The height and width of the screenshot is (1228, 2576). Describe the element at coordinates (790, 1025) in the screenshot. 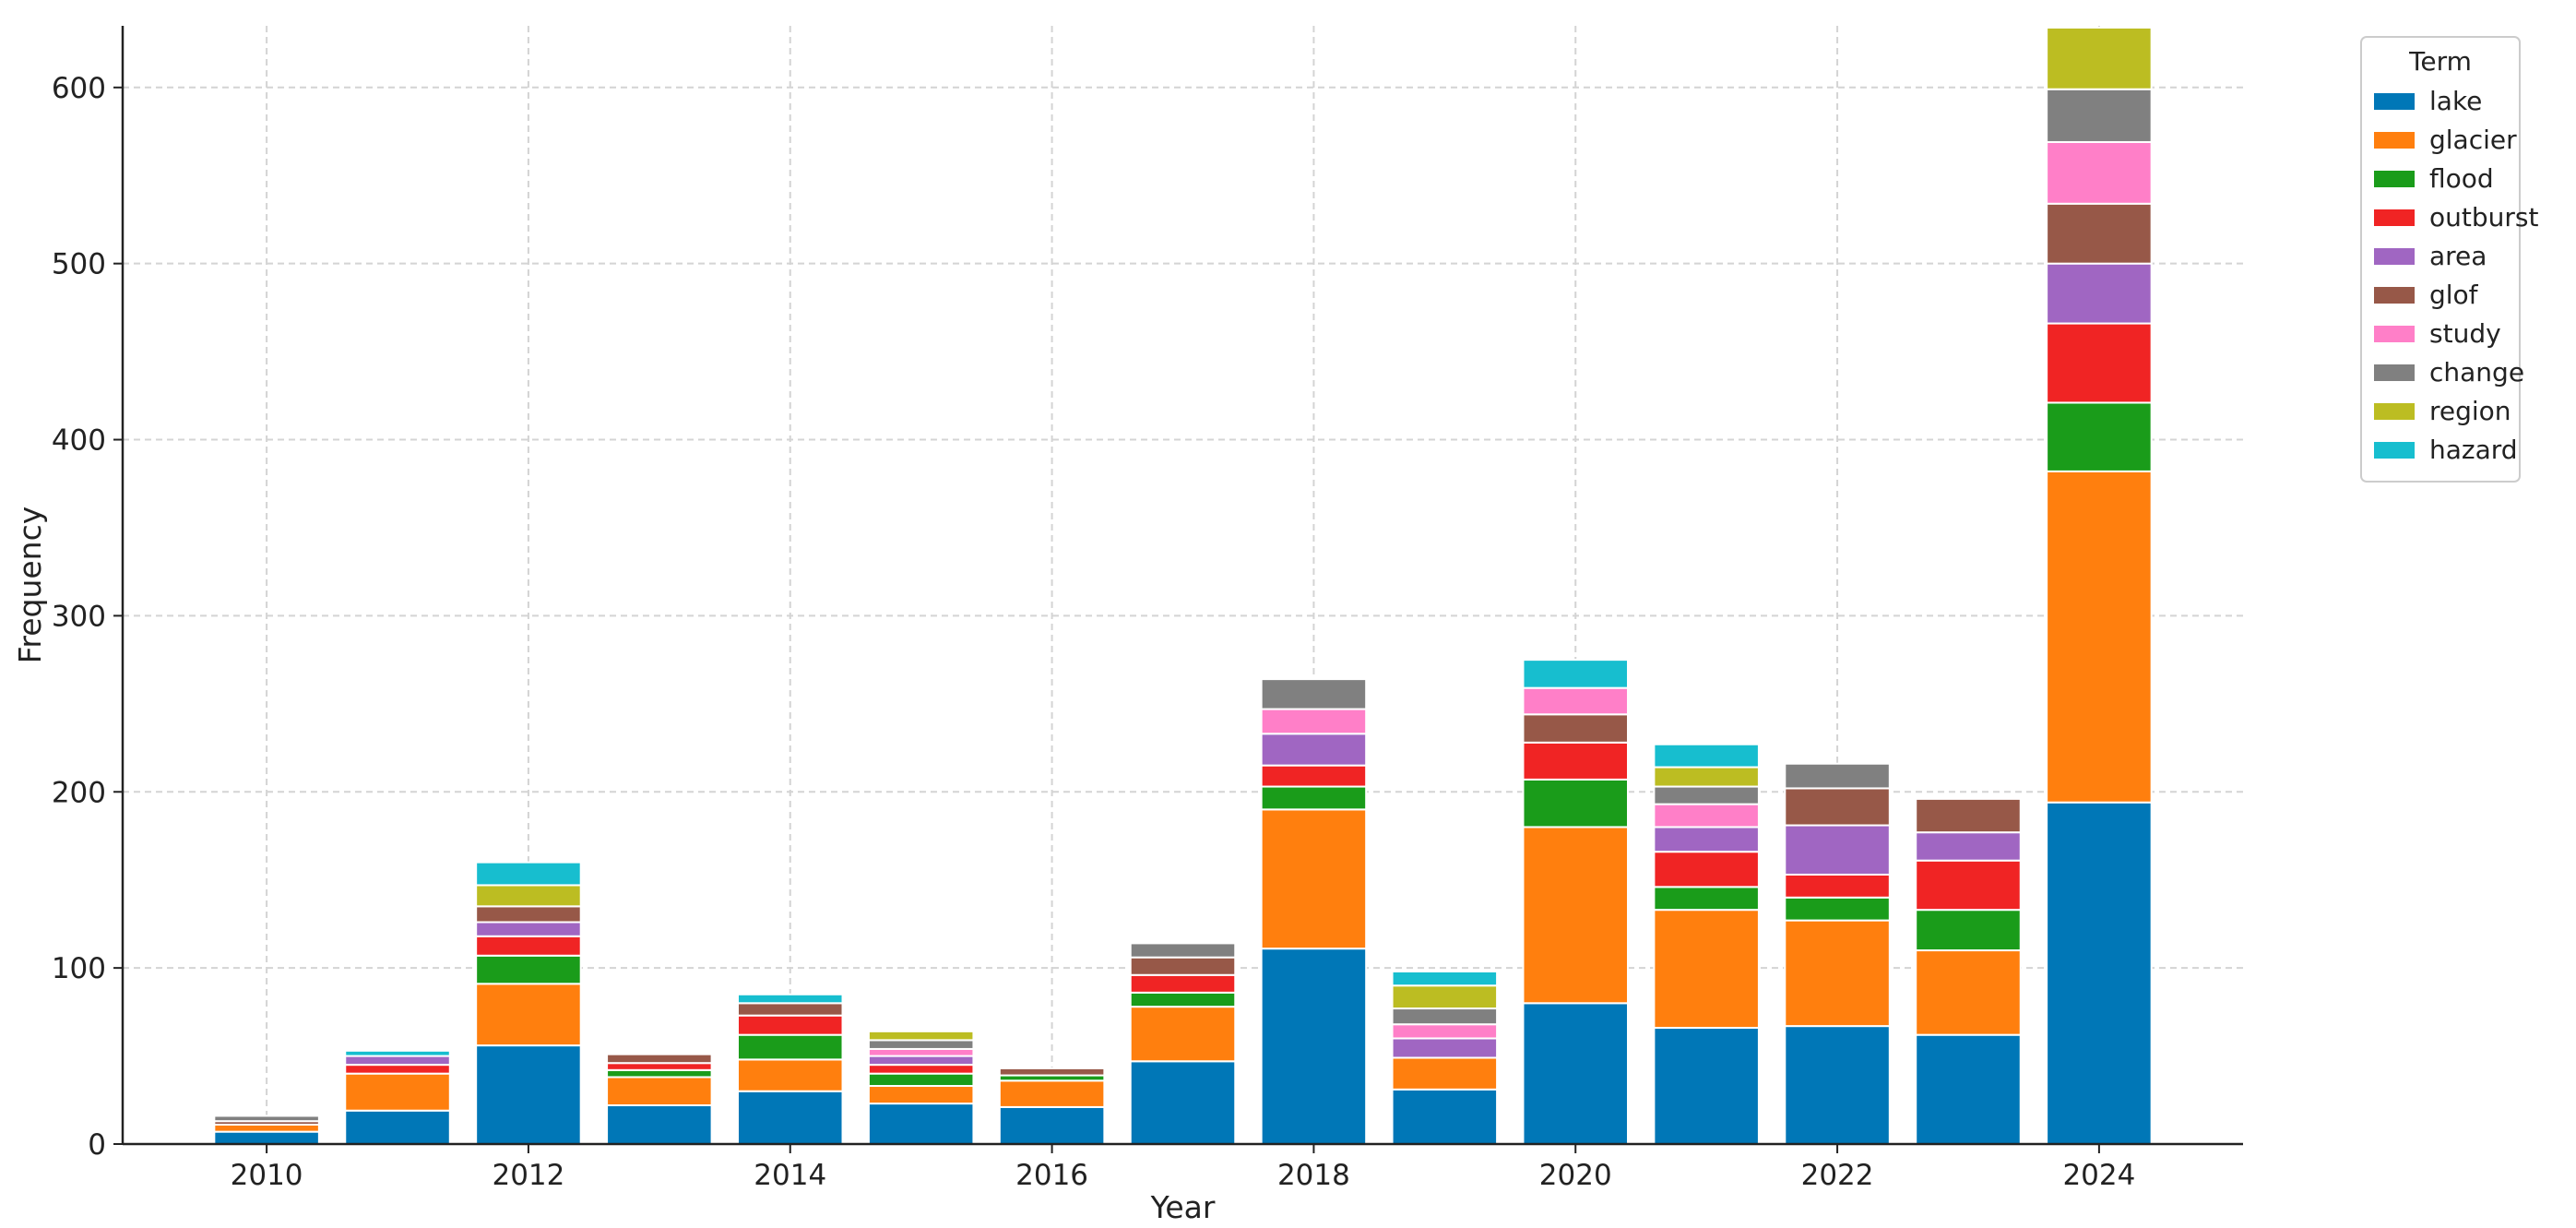

I see `bar-outburst-2014` at that location.